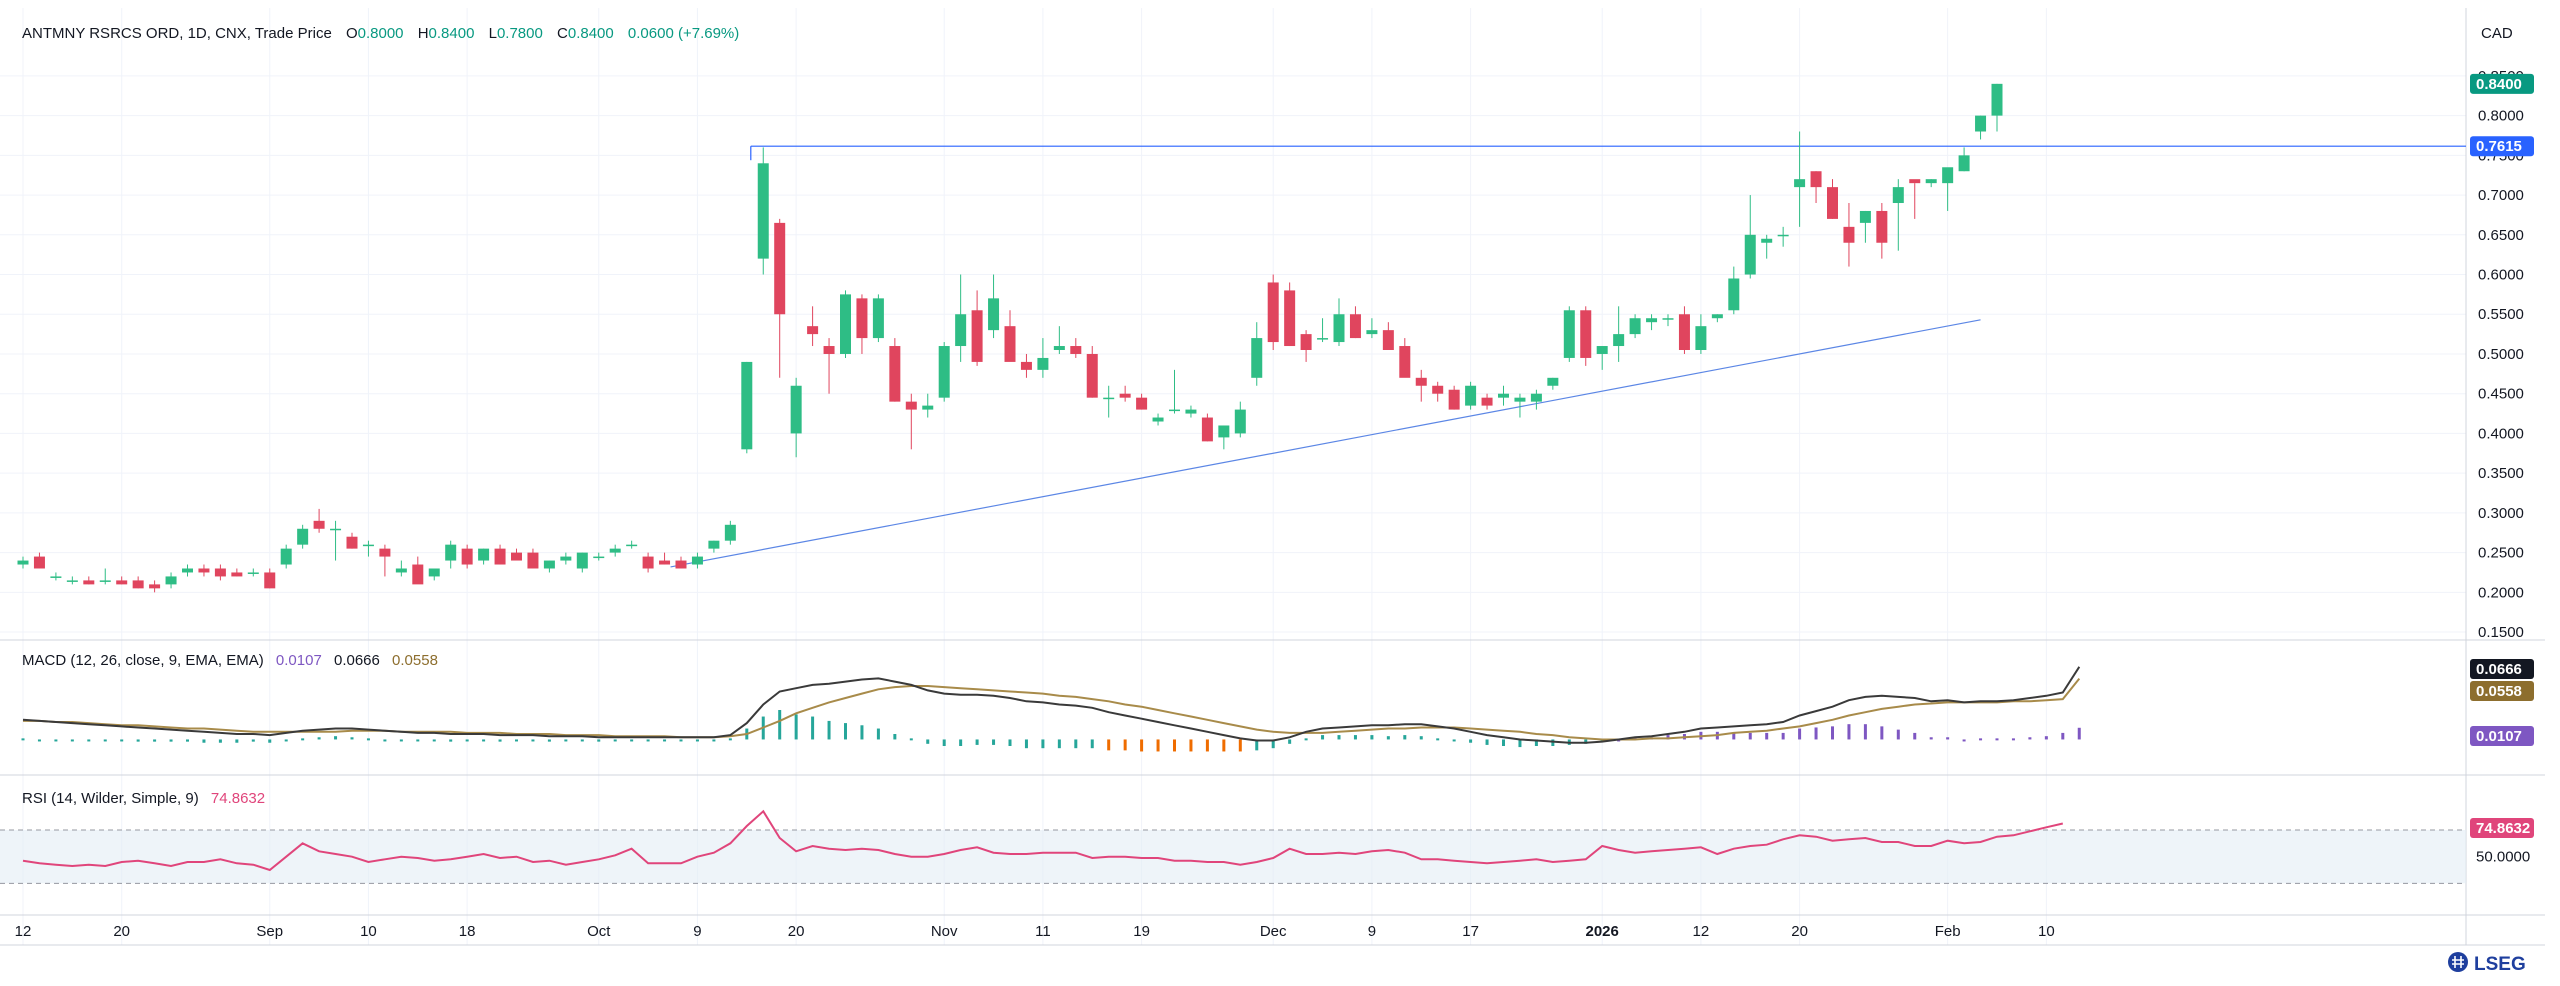  Describe the element at coordinates (2499, 691) in the screenshot. I see `svg-text: 0.0558` at that location.